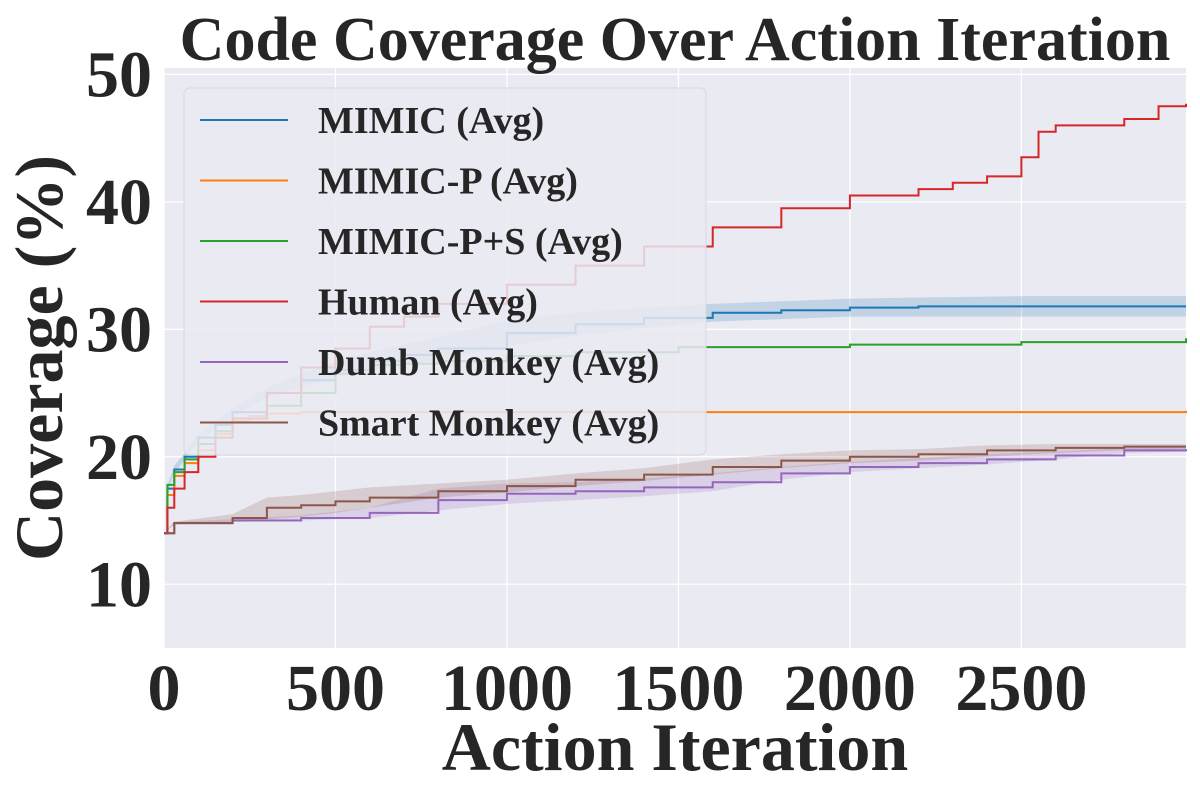 This screenshot has width=1200, height=800. Describe the element at coordinates (675, 40) in the screenshot. I see `chart-title: Code Coverage Over Action Iteration` at that location.